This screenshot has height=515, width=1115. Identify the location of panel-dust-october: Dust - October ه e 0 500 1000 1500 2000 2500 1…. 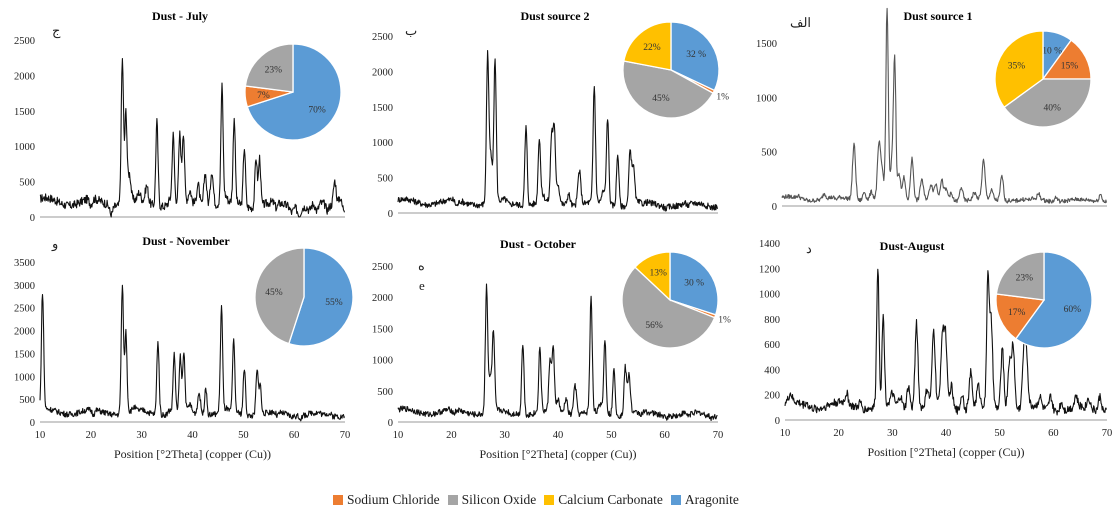
(551, 349).